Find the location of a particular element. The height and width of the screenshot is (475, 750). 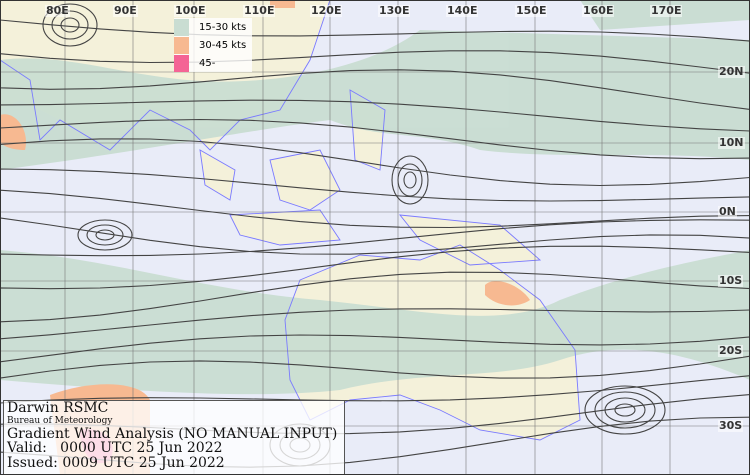

valid-time: Valid: 0000 UTC 25 Jun 2022 is located at coordinates (115, 448).